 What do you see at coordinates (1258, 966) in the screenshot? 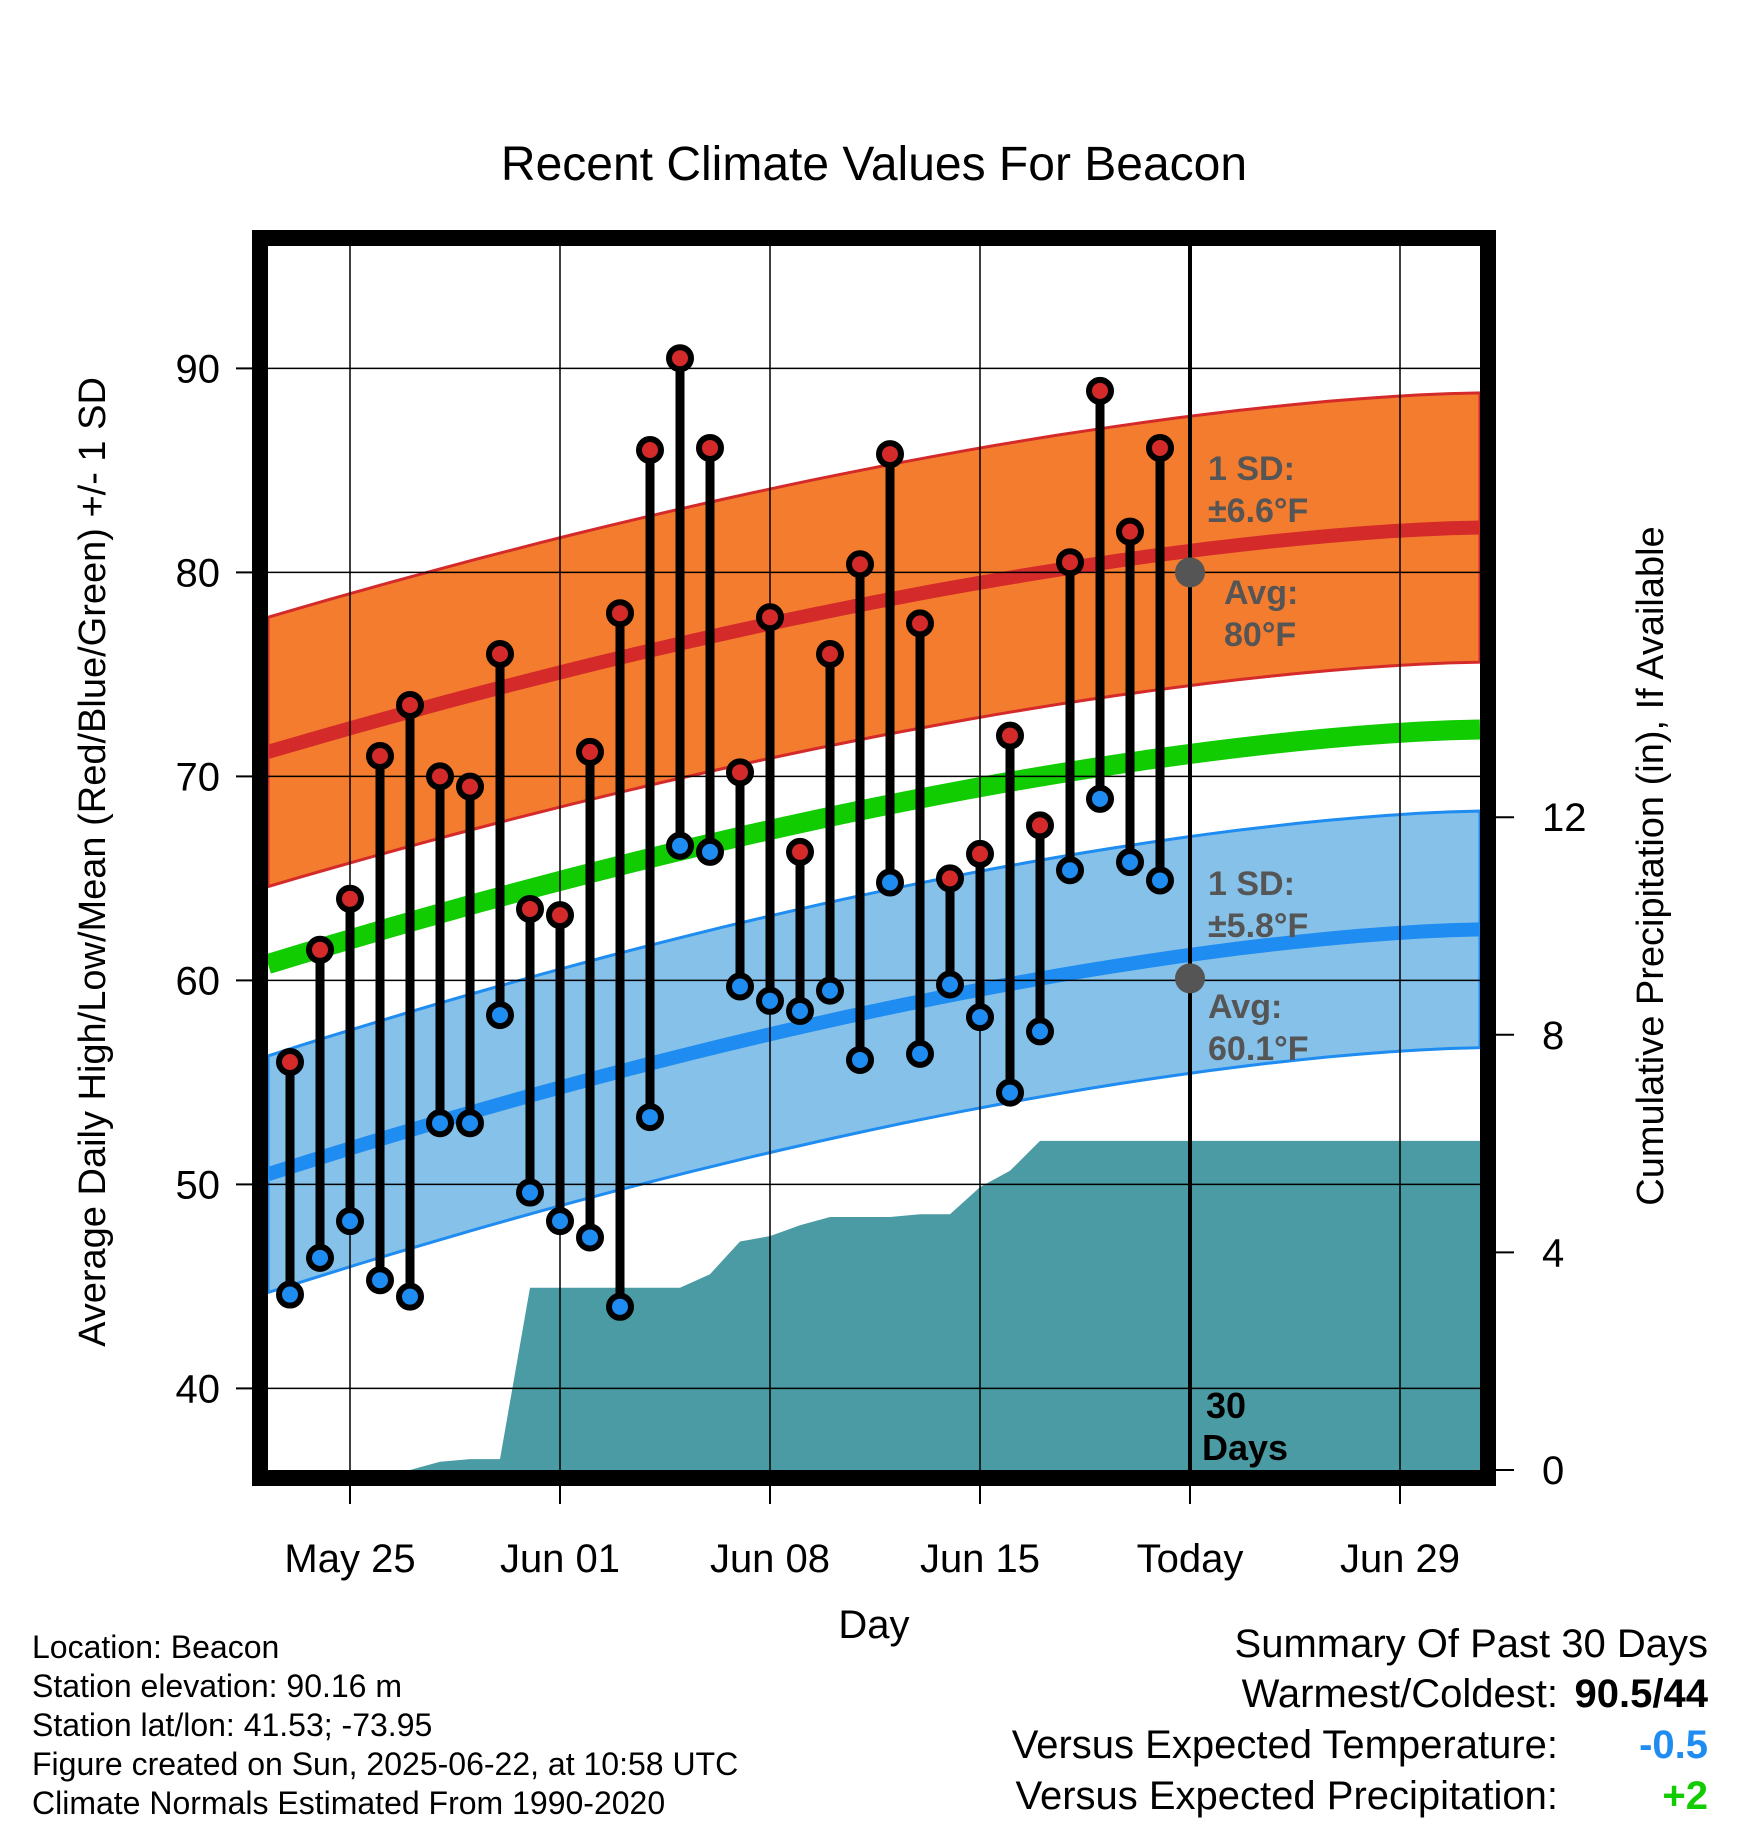
I see `low-annotation: 1 SD: ±5.8°F Avg: 60.1°F` at bounding box center [1258, 966].